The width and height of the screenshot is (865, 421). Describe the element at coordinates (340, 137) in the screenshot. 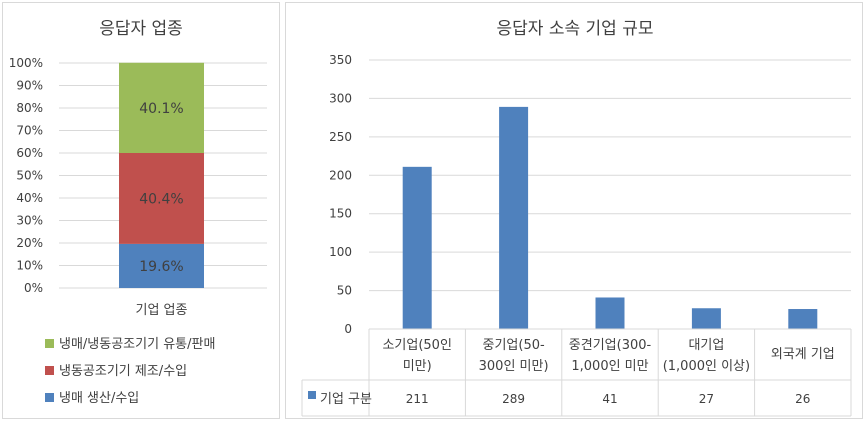

I see `y-tick-label: 250` at that location.